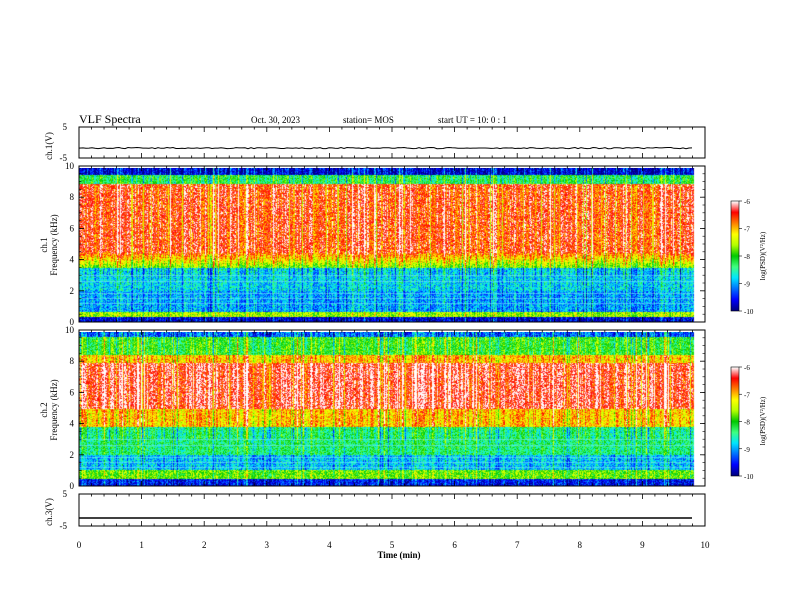 The width and height of the screenshot is (792, 612). What do you see at coordinates (54, 409) in the screenshot?
I see `ch2-spectrogram-ylabel-freq: Frequency (kHz)` at bounding box center [54, 409].